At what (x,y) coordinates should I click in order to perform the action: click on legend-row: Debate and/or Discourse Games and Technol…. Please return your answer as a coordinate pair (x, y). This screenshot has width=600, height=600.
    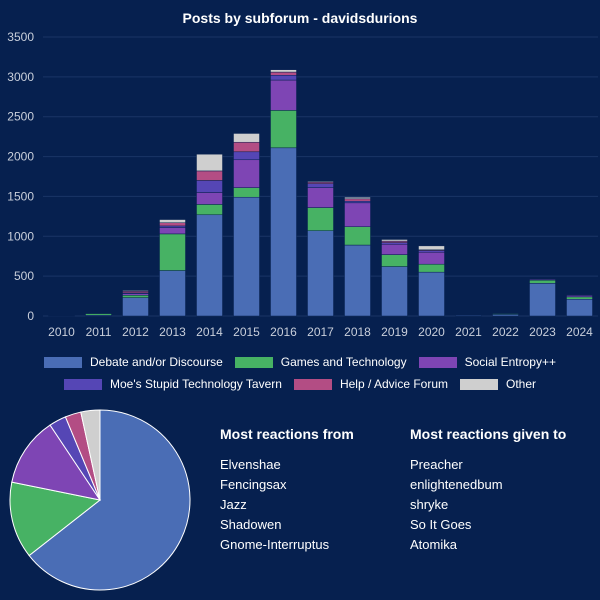
    Looking at the image, I should click on (300, 362).